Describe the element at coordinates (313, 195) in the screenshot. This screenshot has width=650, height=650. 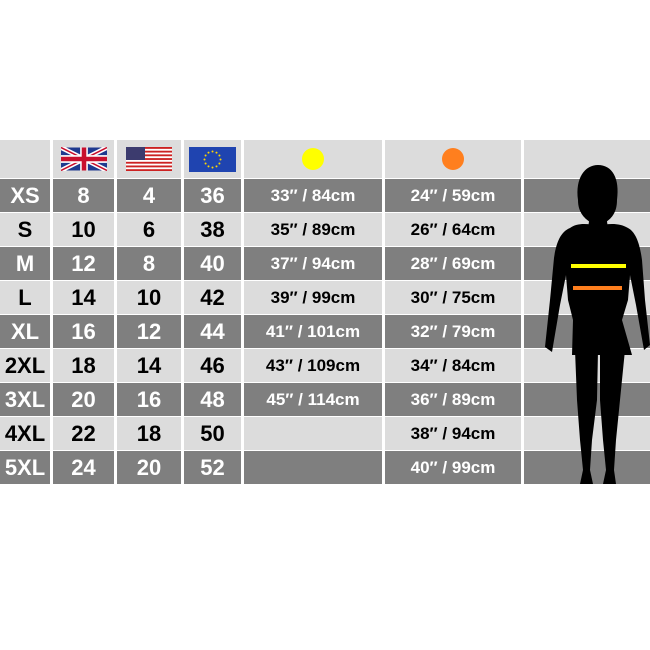
I see `bust-measure: 33″ / 84cm` at that location.